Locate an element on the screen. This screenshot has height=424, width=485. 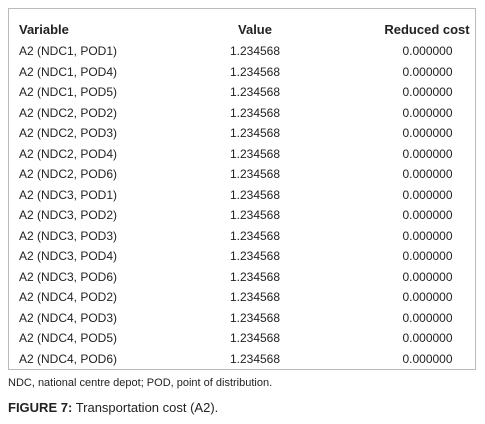
table-cell: A2 (NDC4, POD5) is located at coordinates (68, 338).